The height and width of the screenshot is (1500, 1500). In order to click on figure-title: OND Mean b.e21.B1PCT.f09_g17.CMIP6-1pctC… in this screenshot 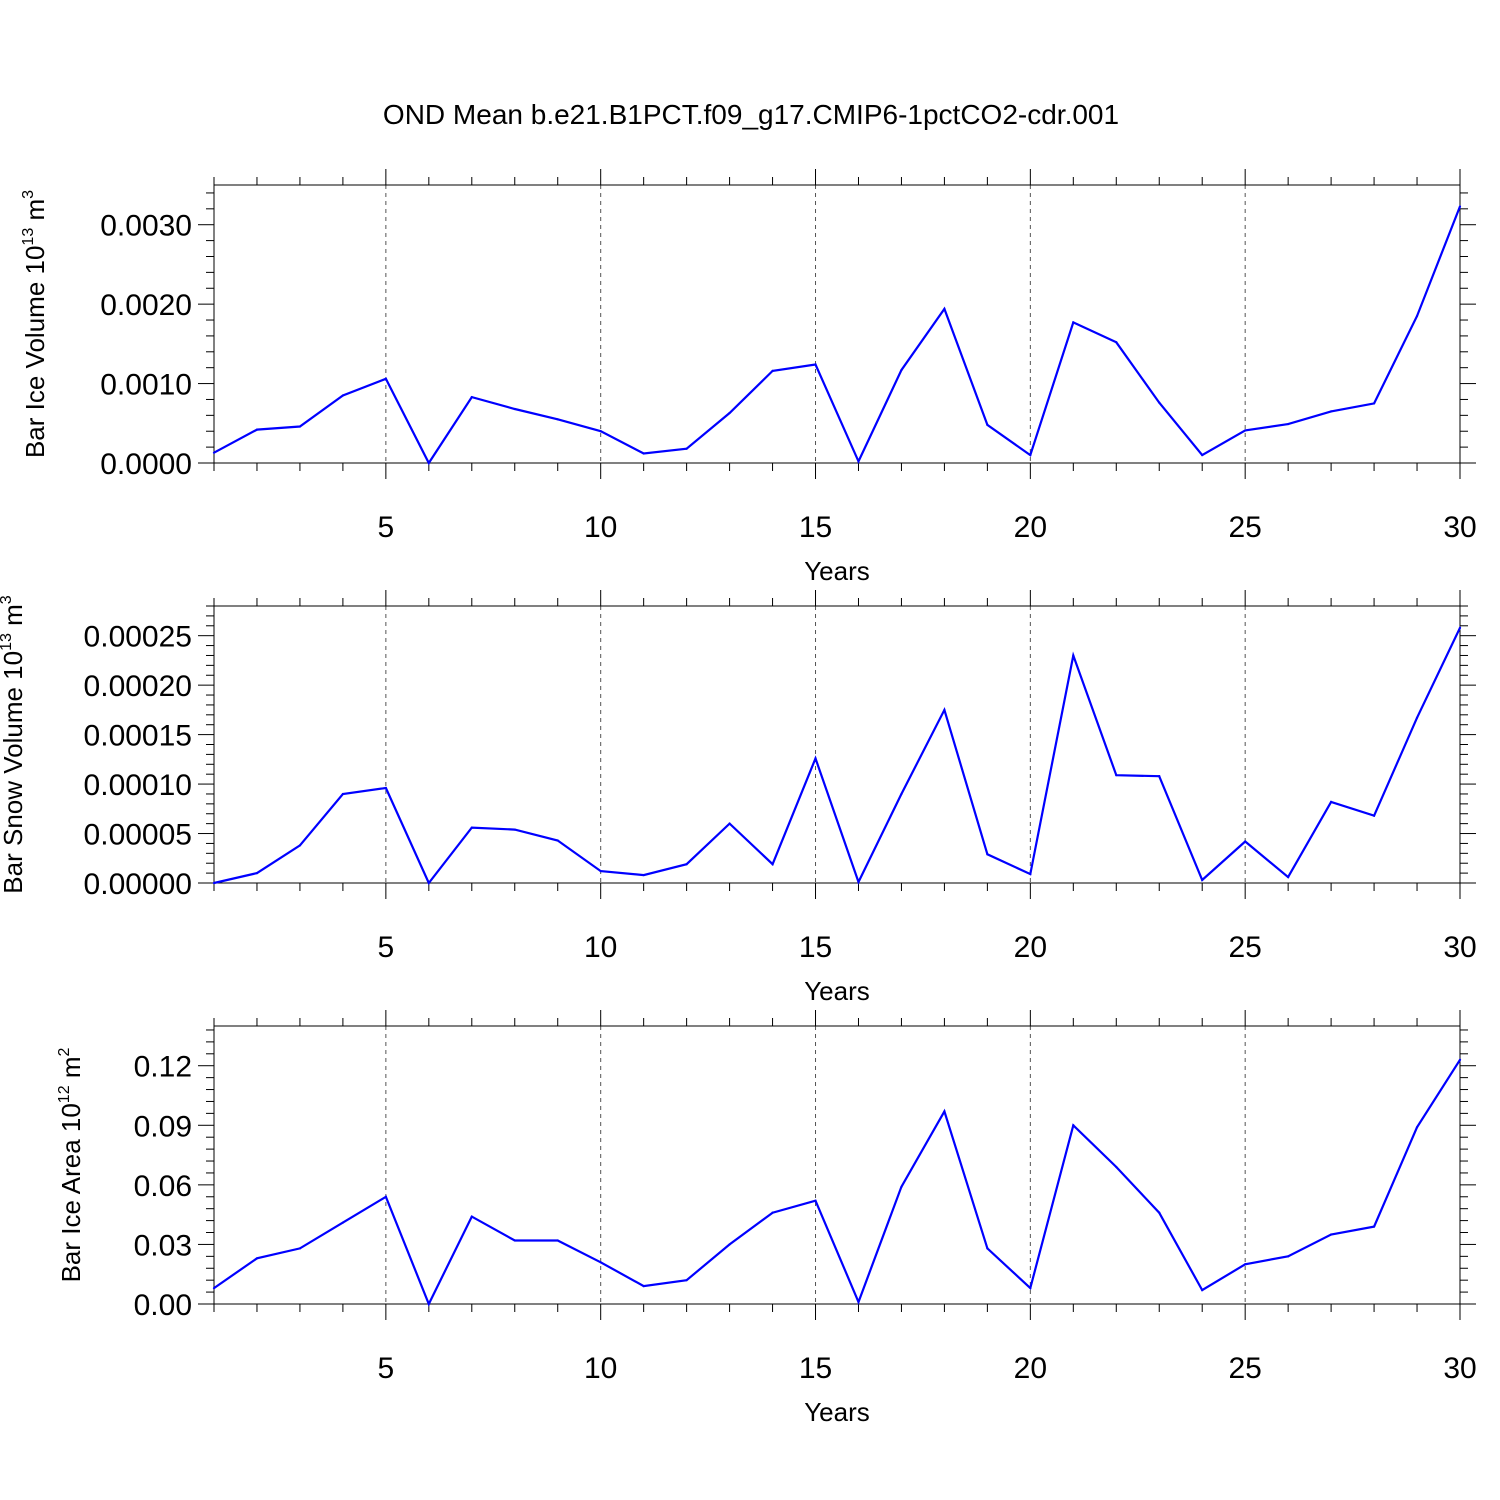, I will do `click(751, 114)`.